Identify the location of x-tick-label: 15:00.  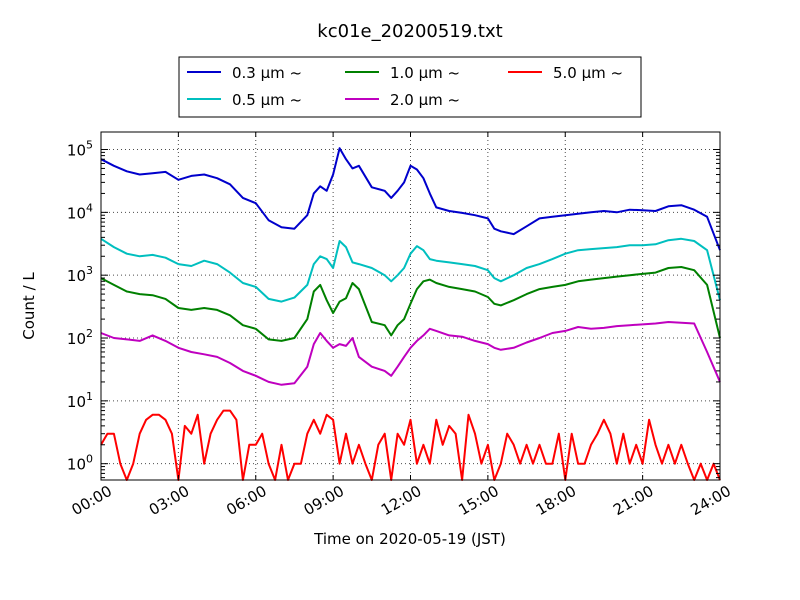
(478, 500).